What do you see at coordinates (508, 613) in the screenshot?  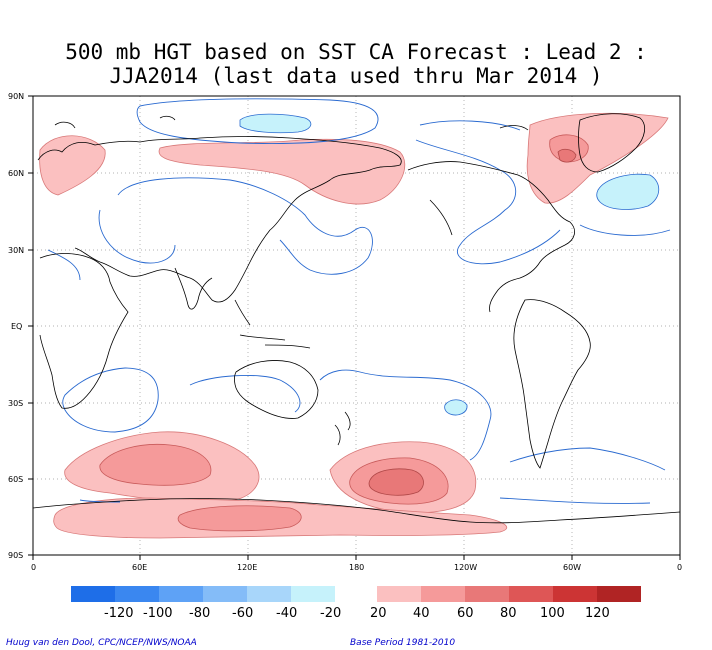 I see `colorbar-label-80: 80` at bounding box center [508, 613].